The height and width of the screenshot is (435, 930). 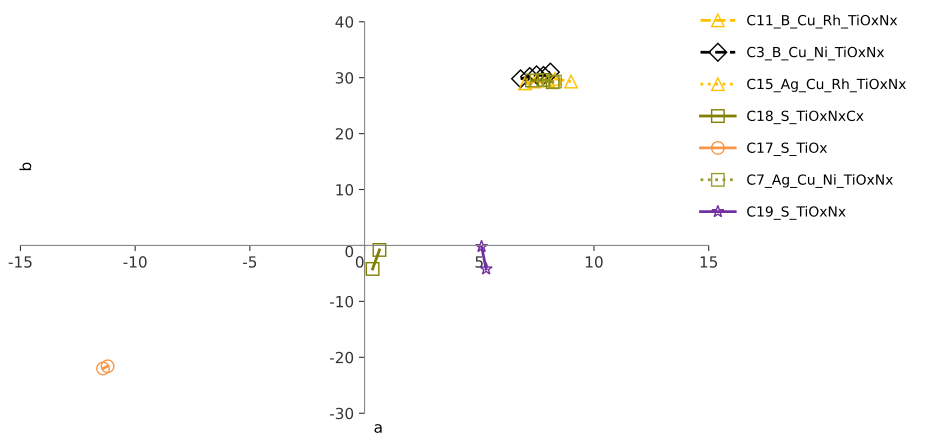 I want to click on x-tick-label: -10, so click(x=135, y=262).